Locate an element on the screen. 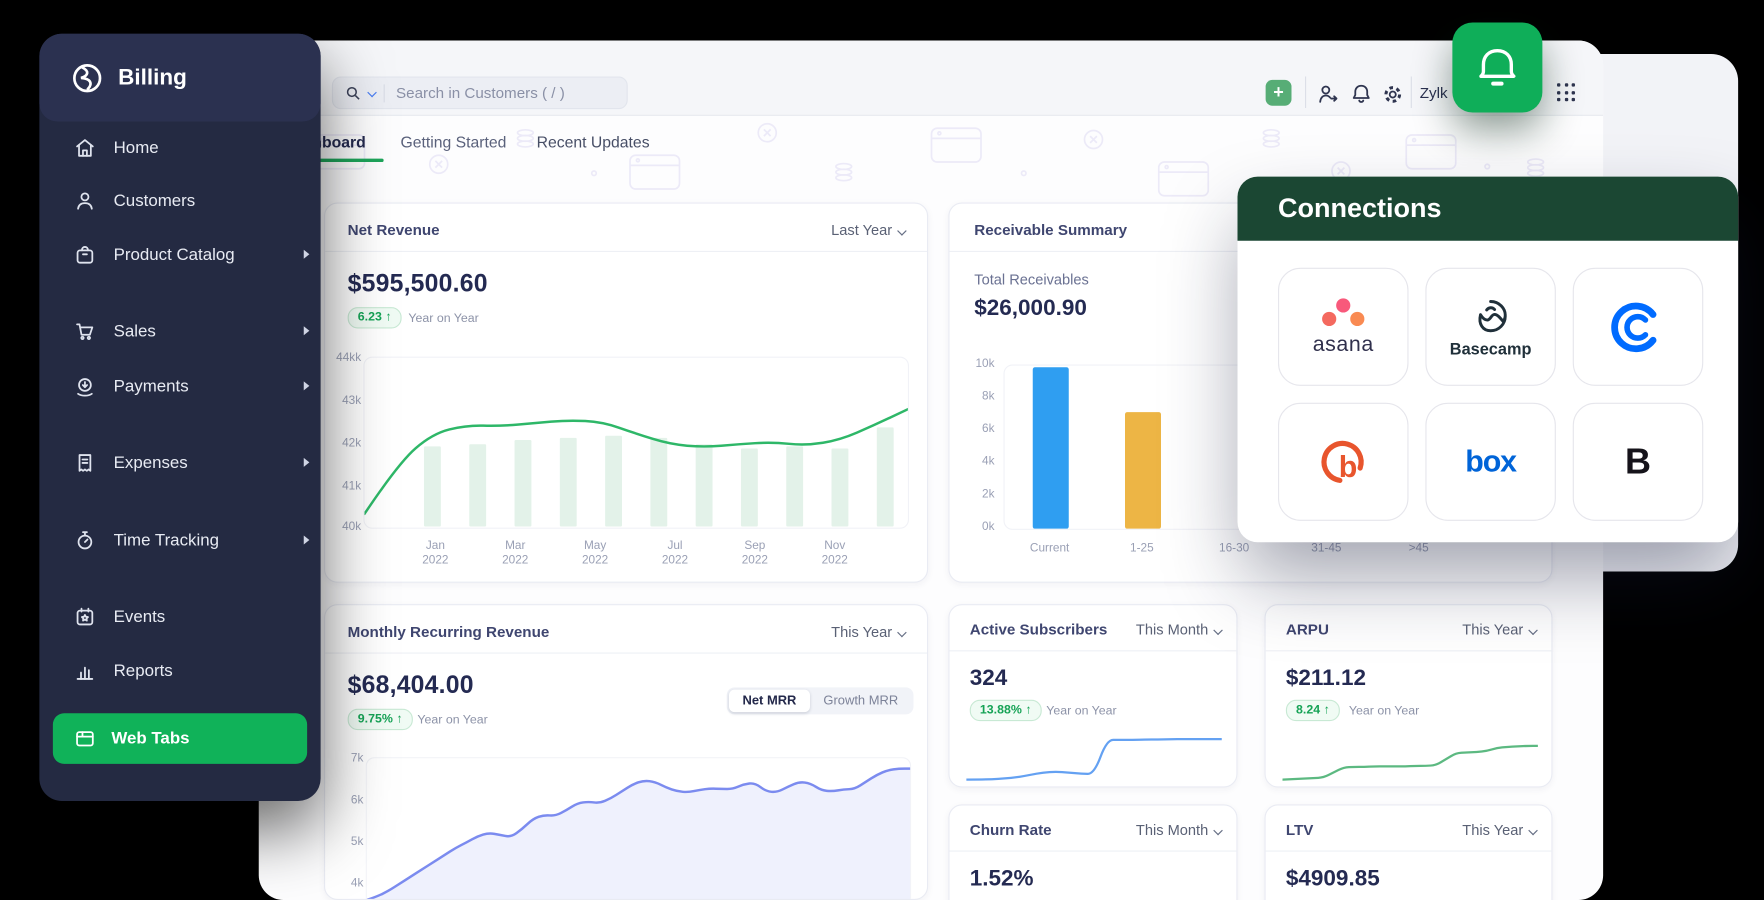 This screenshot has width=1764, height=900. plus-icon: + is located at coordinates (1278, 92).